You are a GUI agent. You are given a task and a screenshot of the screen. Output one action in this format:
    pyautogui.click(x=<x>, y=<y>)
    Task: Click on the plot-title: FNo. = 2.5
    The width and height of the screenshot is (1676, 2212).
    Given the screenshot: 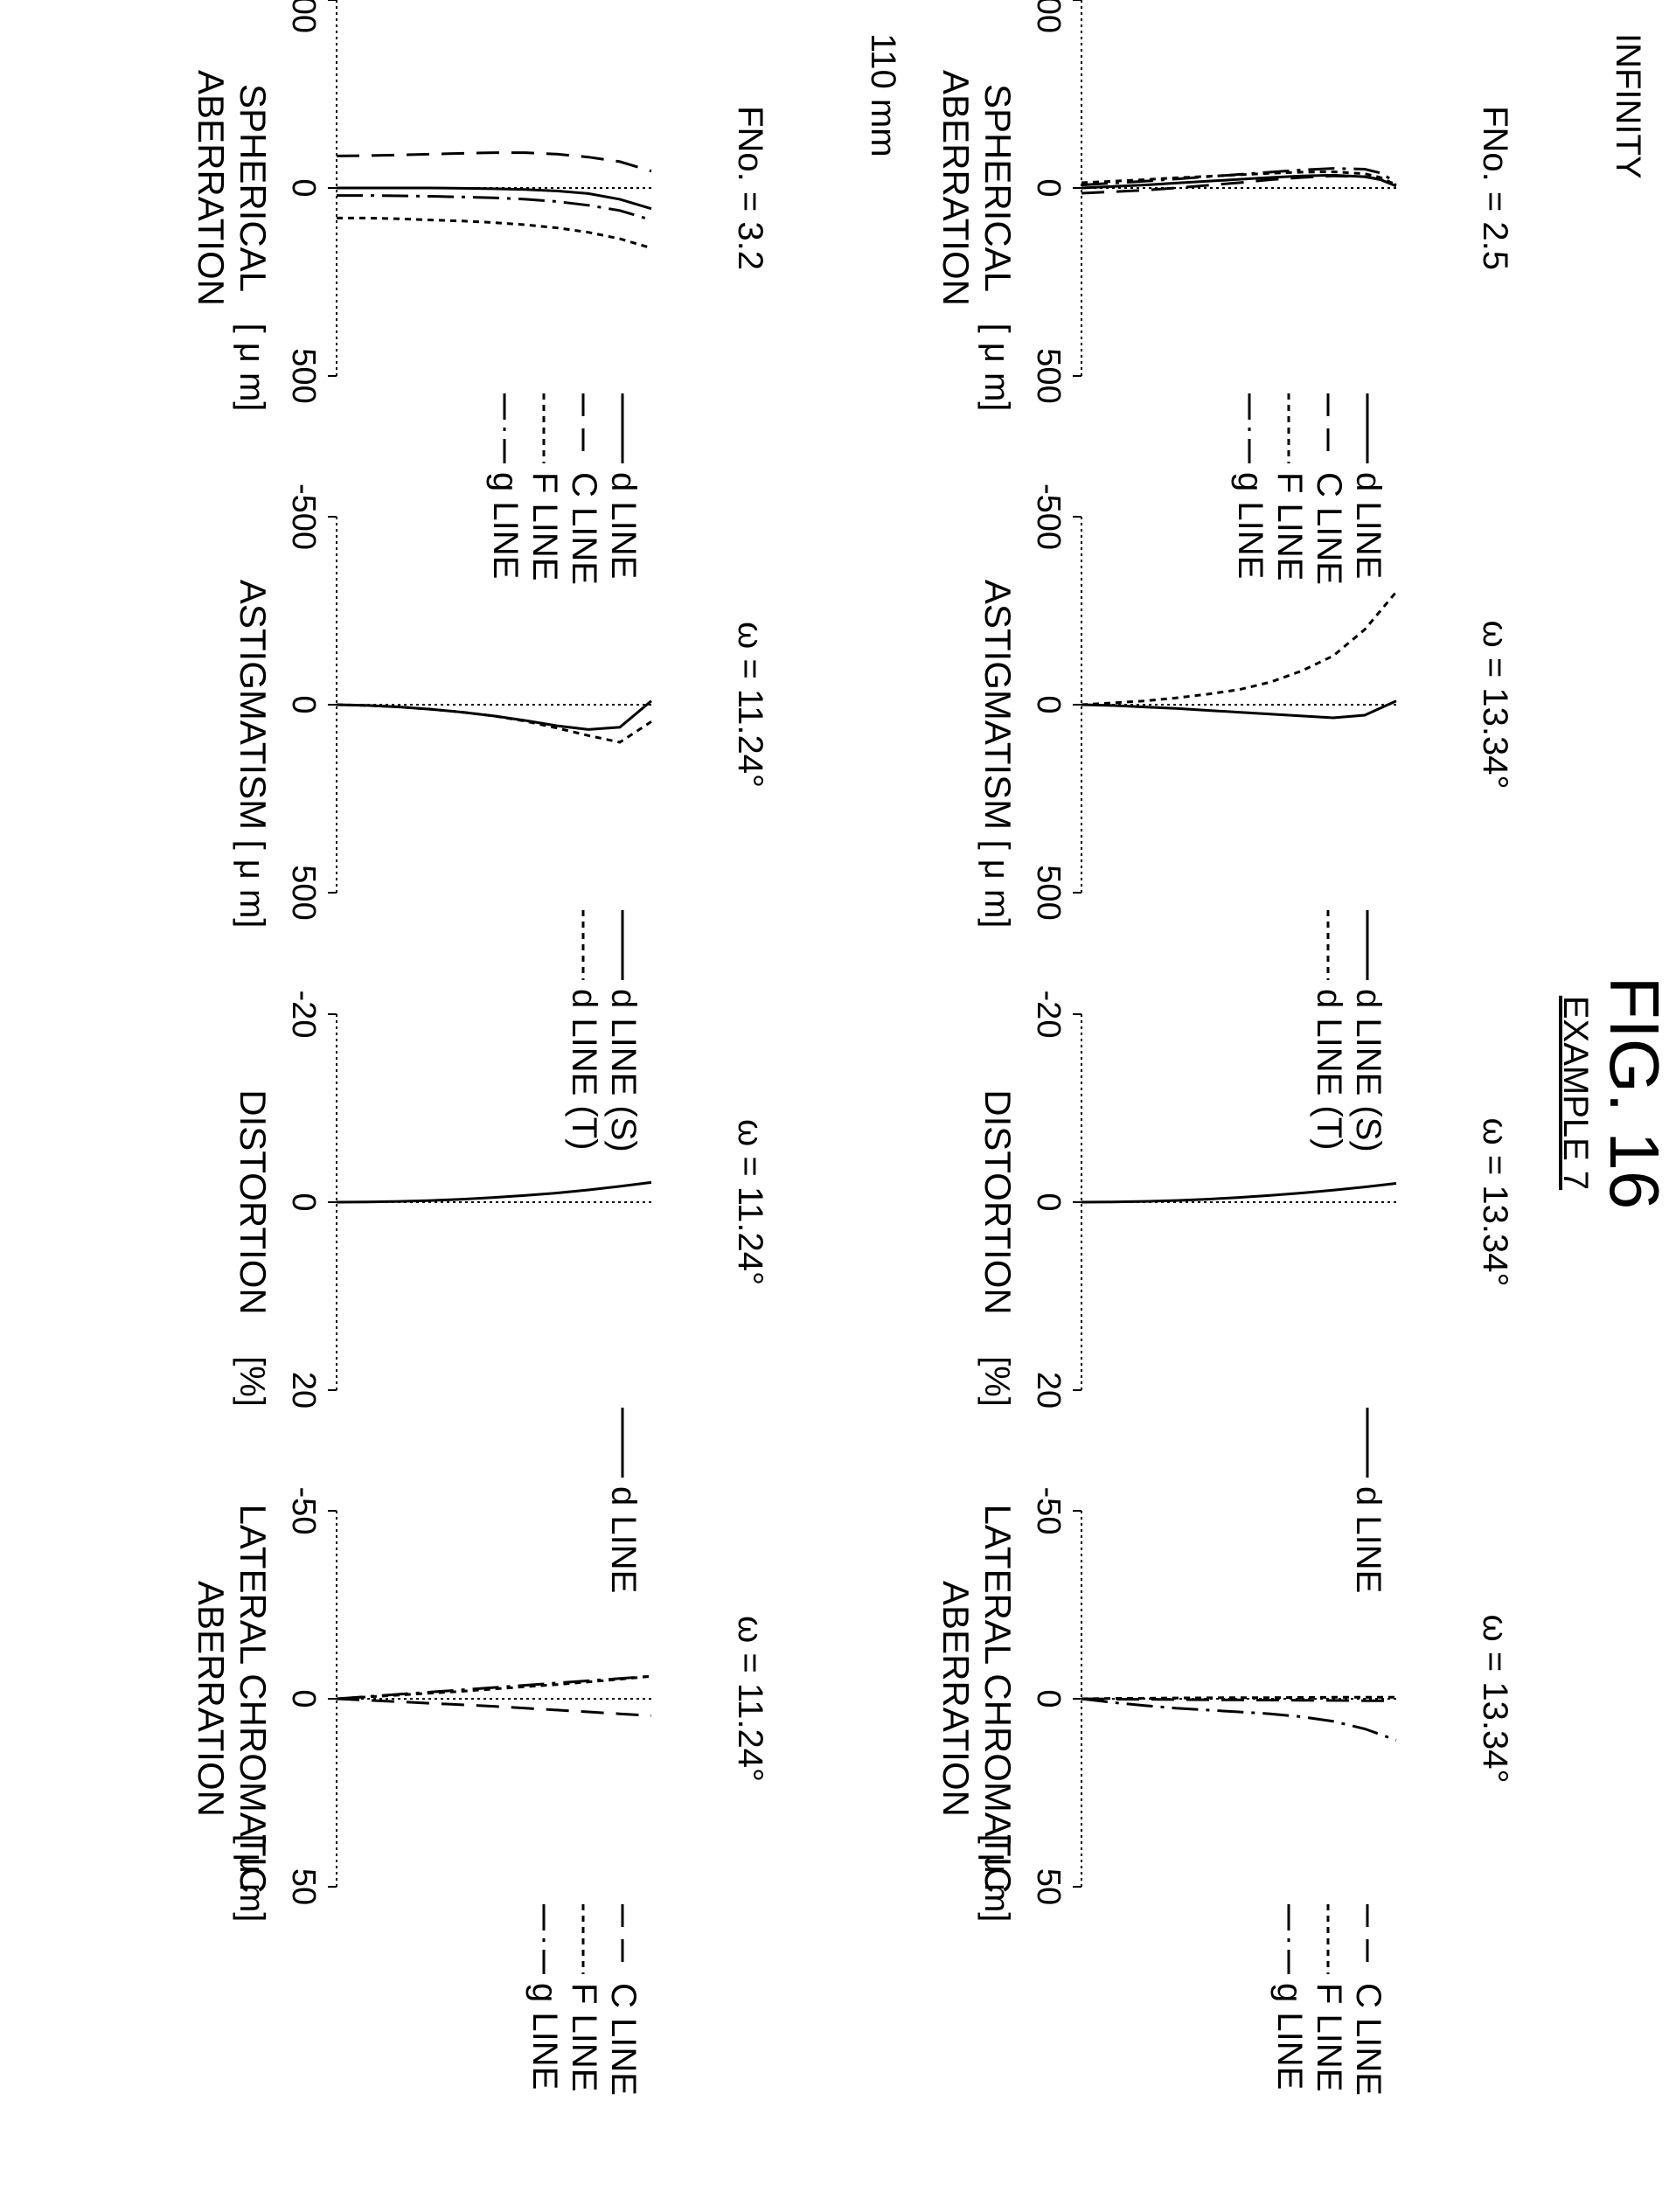 What is the action you would take?
    pyautogui.click(x=1495, y=188)
    